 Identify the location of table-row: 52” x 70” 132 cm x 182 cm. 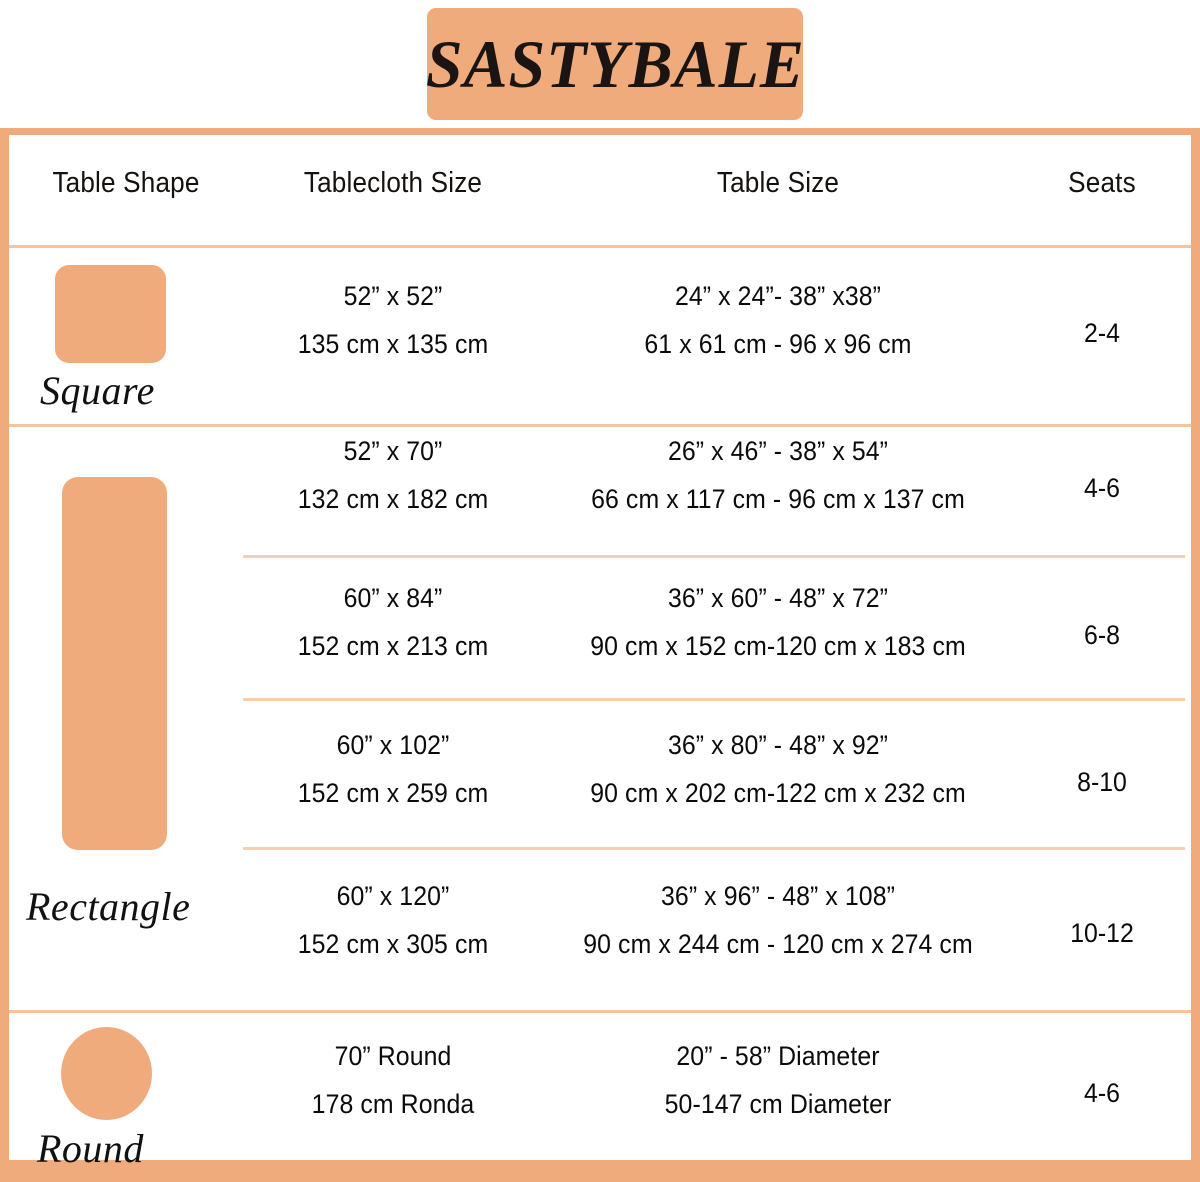
(393, 475).